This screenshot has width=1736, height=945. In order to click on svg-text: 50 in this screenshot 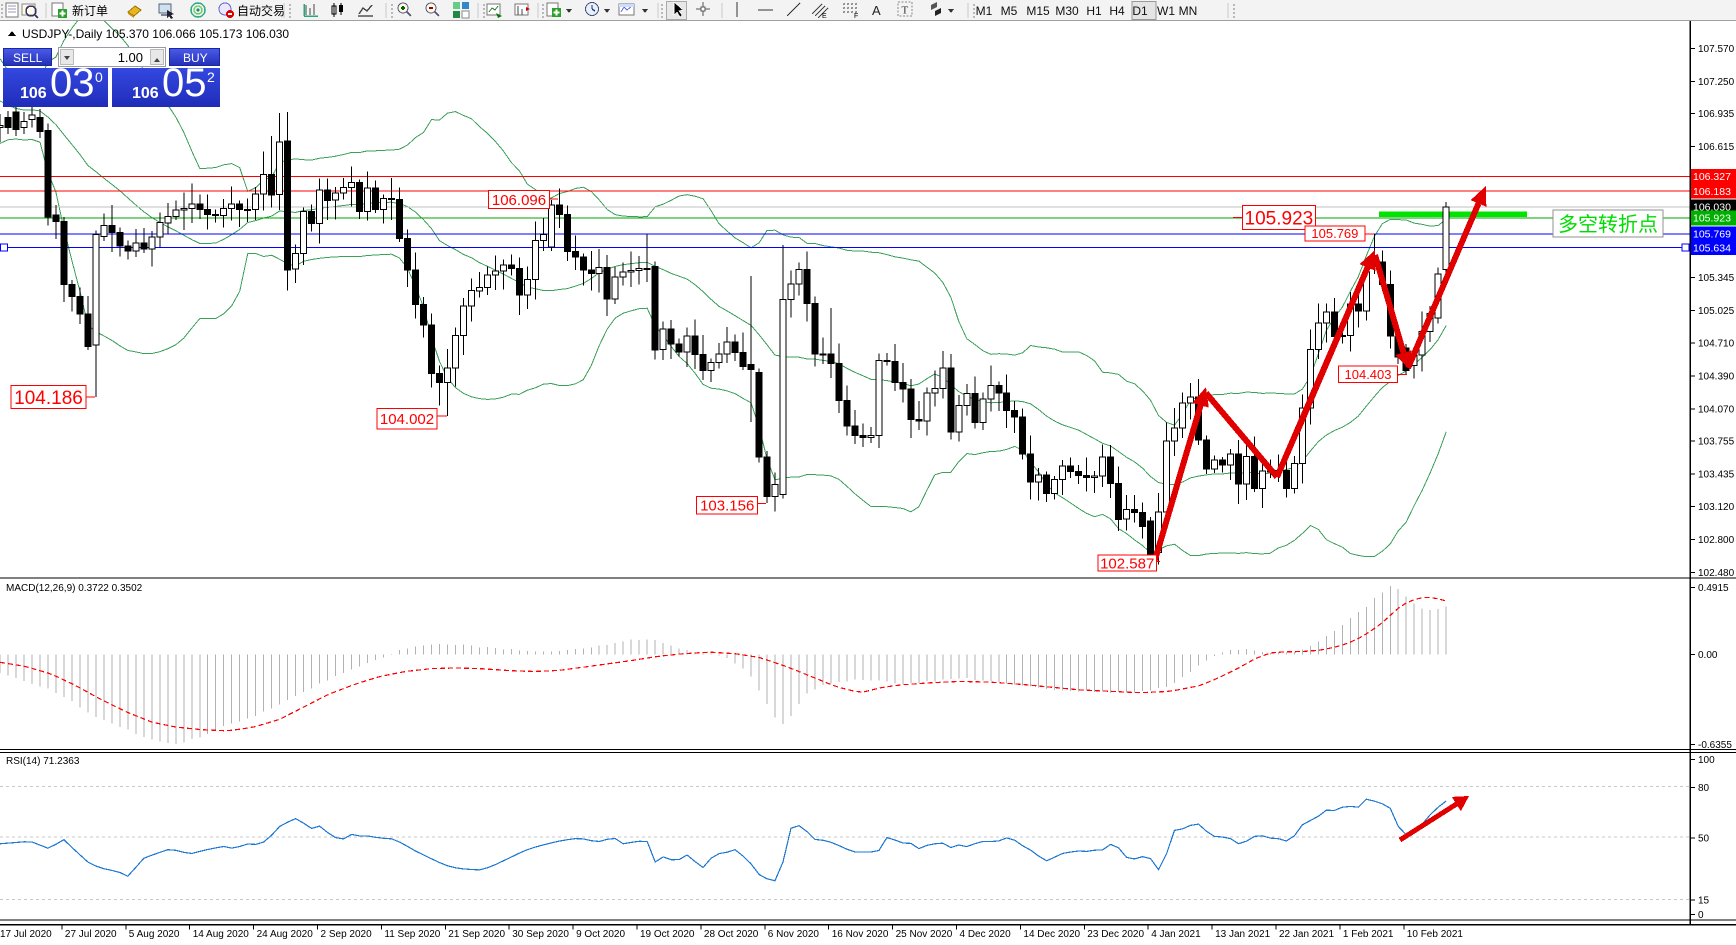, I will do `click(1704, 839)`.